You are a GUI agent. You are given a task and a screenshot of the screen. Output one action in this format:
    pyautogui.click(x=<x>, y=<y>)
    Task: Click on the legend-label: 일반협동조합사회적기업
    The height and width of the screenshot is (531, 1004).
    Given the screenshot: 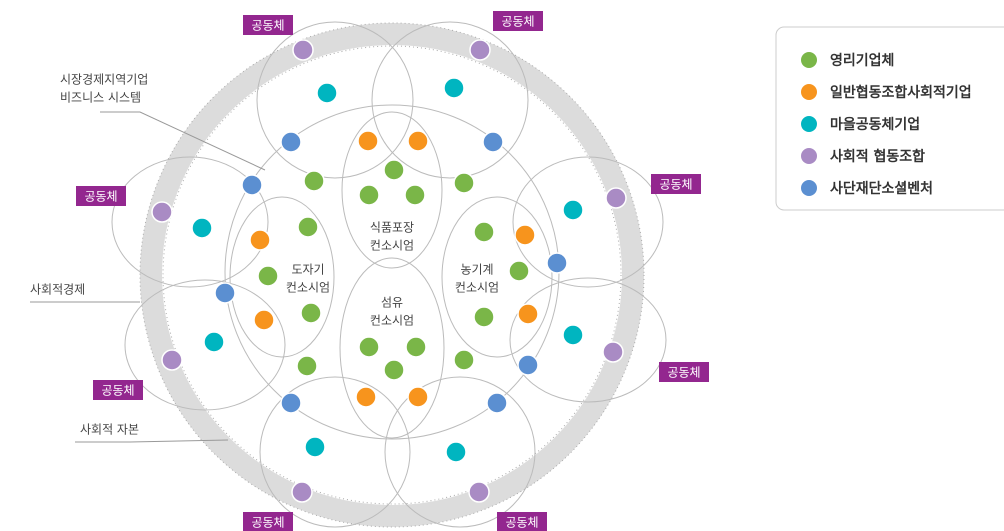 What is the action you would take?
    pyautogui.click(x=901, y=92)
    